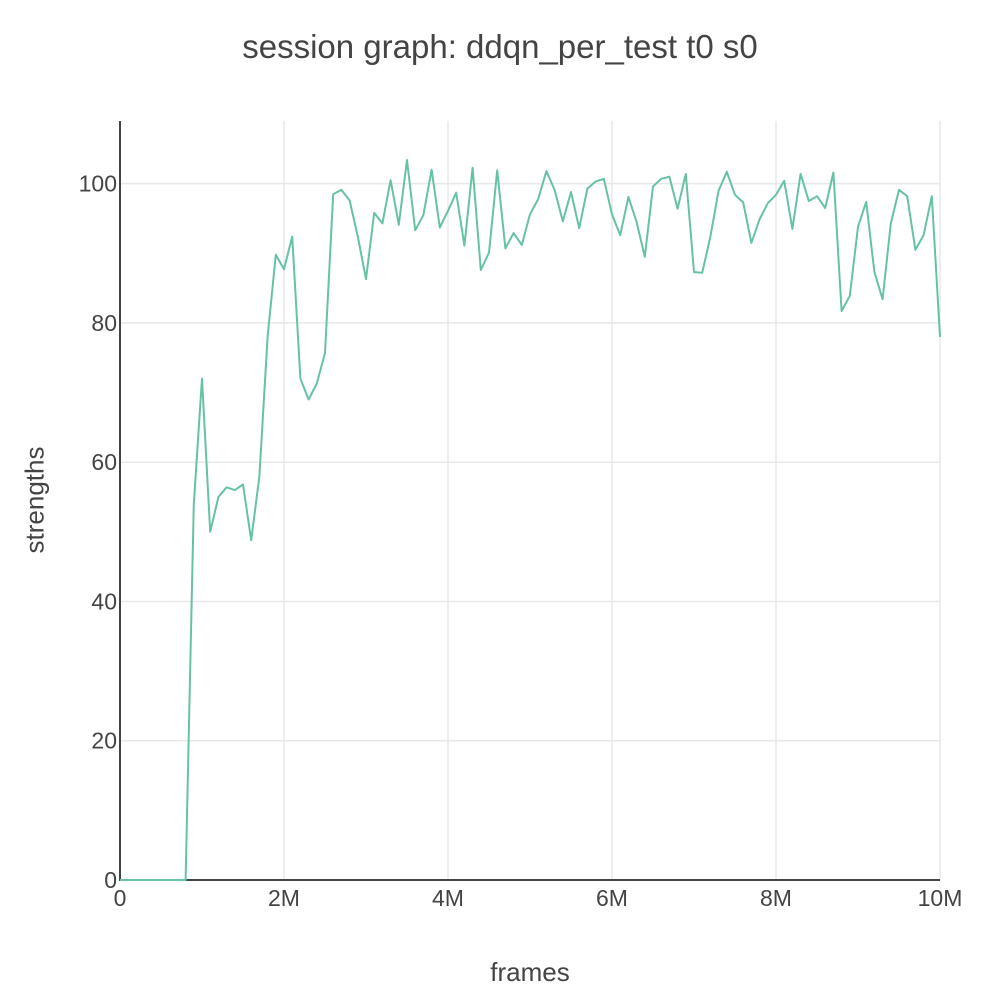 This screenshot has width=1000, height=1000. I want to click on x-tick-label: 2M, so click(284, 898).